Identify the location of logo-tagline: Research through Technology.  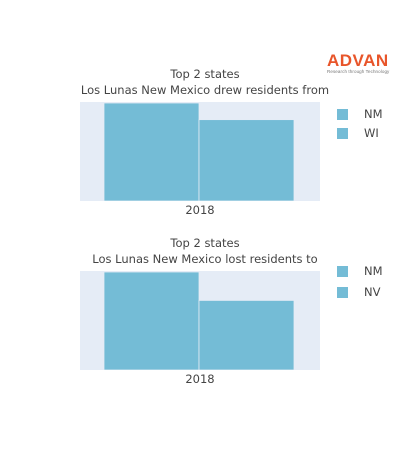
(358, 71).